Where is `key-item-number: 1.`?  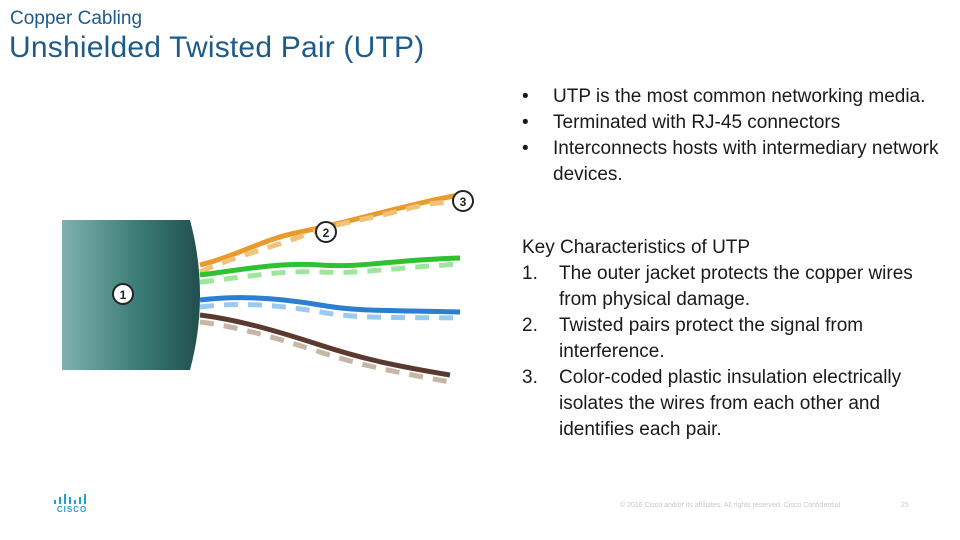
key-item-number: 1. is located at coordinates (530, 273).